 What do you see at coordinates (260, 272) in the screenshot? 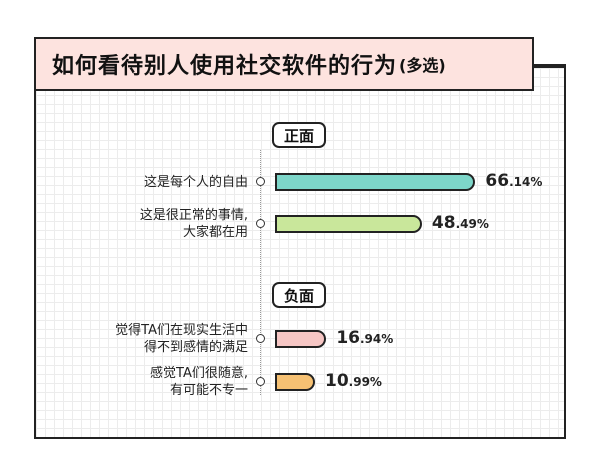
I see `dotted-guide-line` at bounding box center [260, 272].